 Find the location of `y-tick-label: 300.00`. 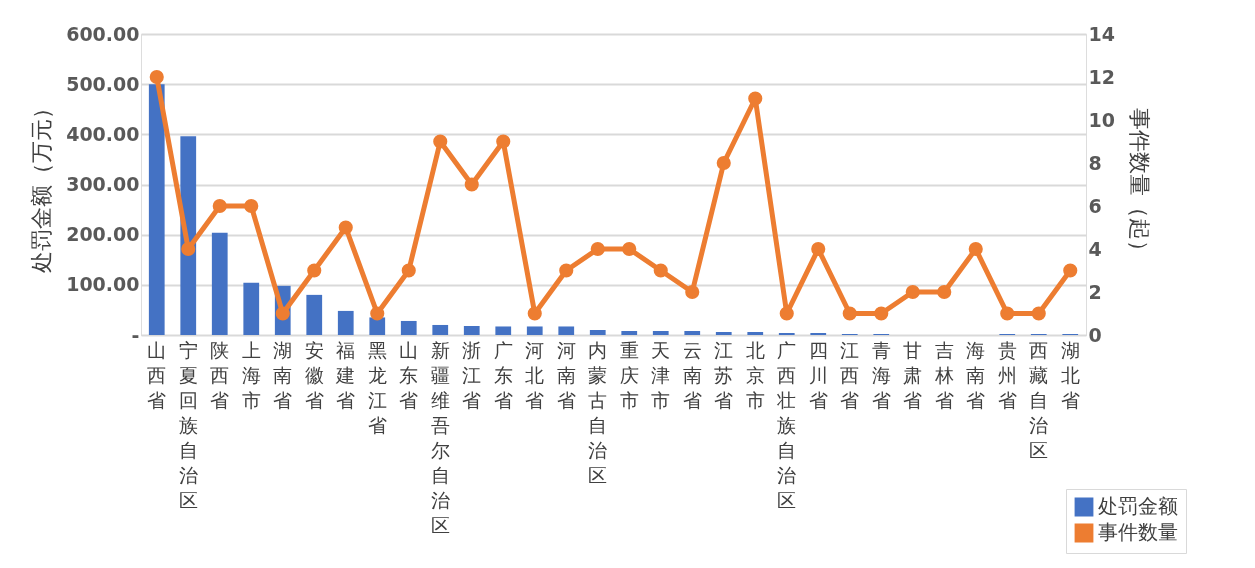

y-tick-label: 300.00 is located at coordinates (103, 184).